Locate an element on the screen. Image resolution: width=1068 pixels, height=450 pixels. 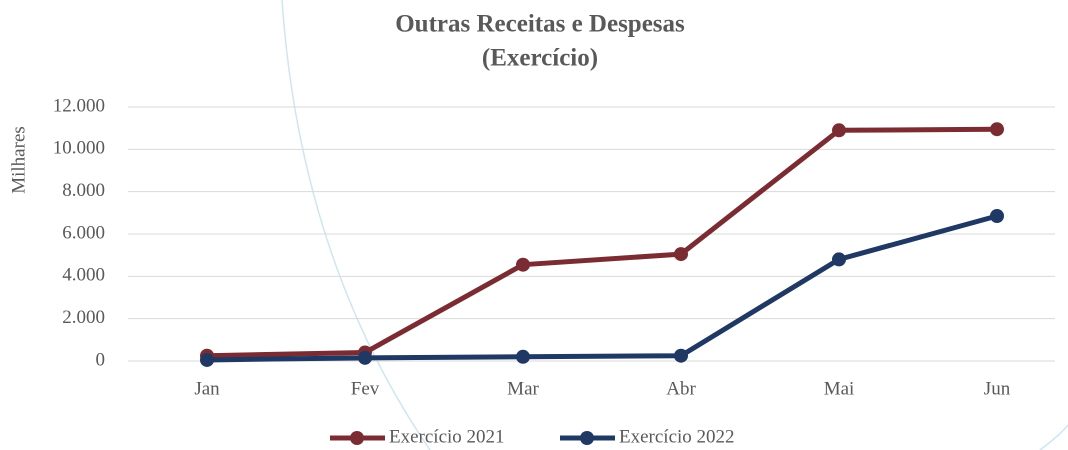
y-tick-label: 6.000 is located at coordinates (83, 232).